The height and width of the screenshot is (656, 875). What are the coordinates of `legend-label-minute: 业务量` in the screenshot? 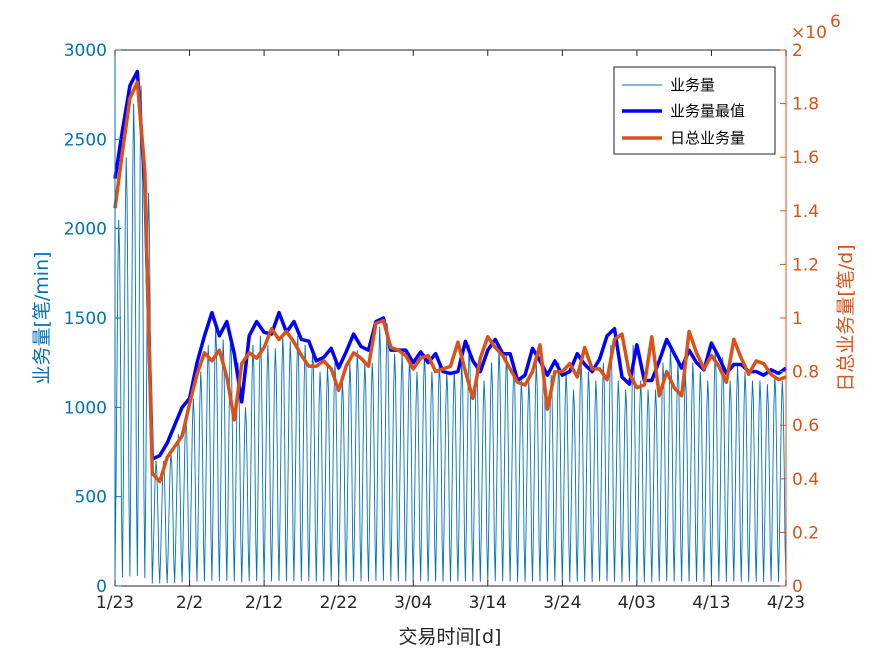 It's located at (692, 85).